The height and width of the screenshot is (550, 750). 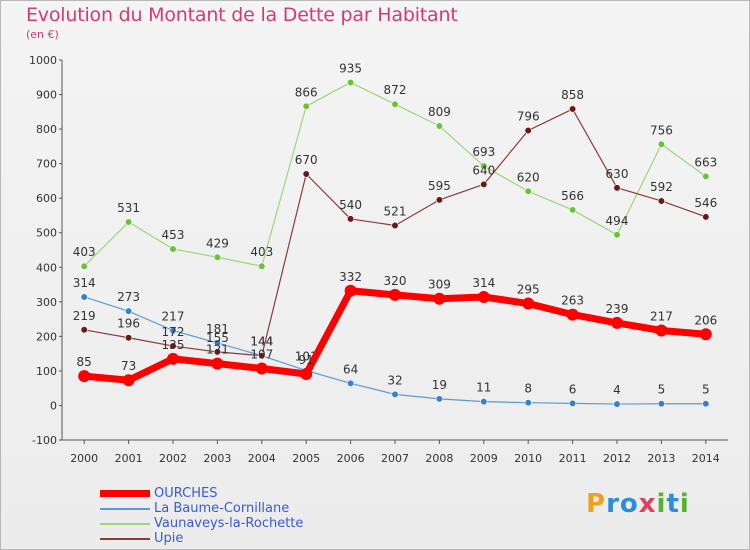 I want to click on data-label: 239, so click(x=617, y=309).